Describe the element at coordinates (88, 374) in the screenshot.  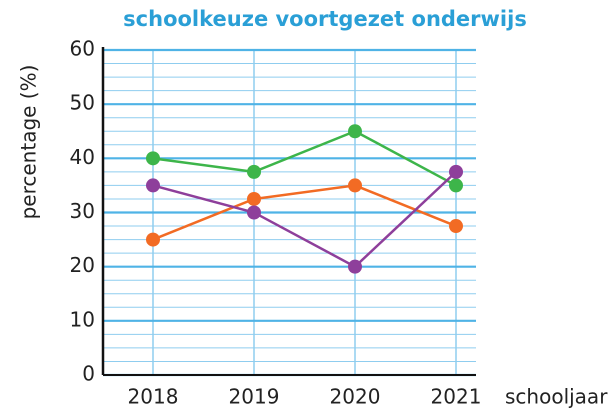
I see `y-tick-label: 0` at that location.